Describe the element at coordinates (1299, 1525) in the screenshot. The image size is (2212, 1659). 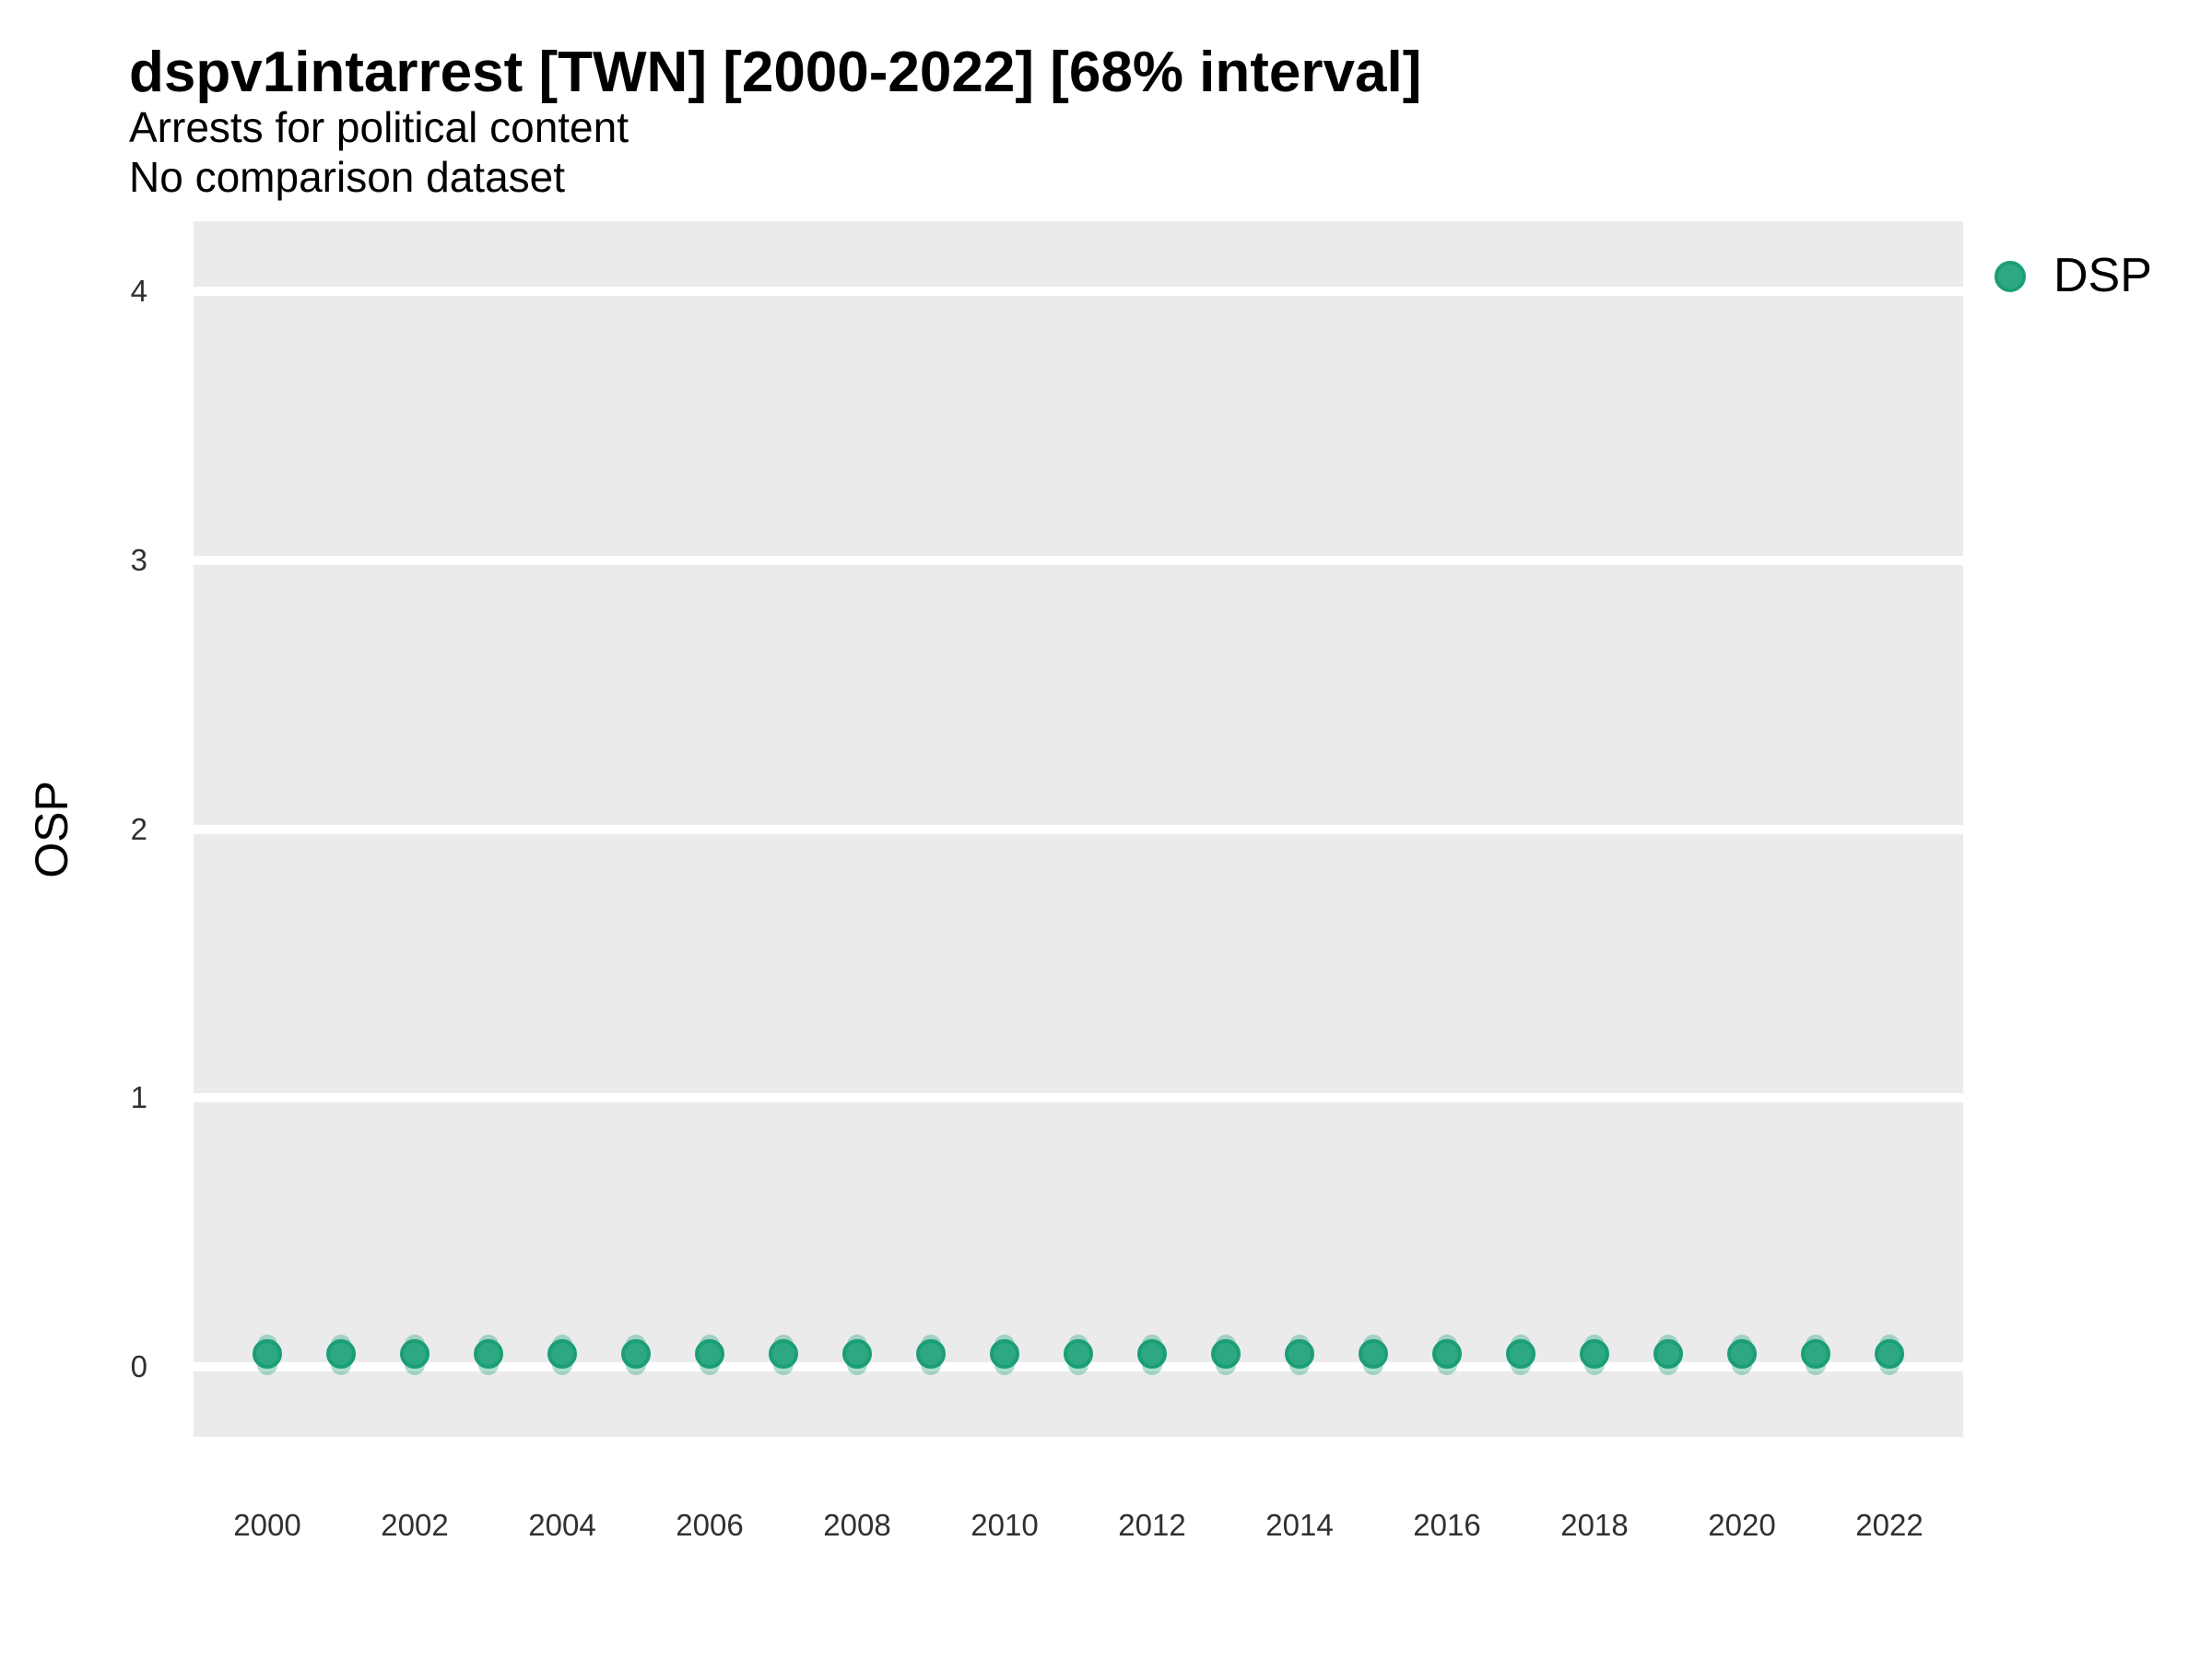
I see `x-tick-label-2014: 2014` at that location.